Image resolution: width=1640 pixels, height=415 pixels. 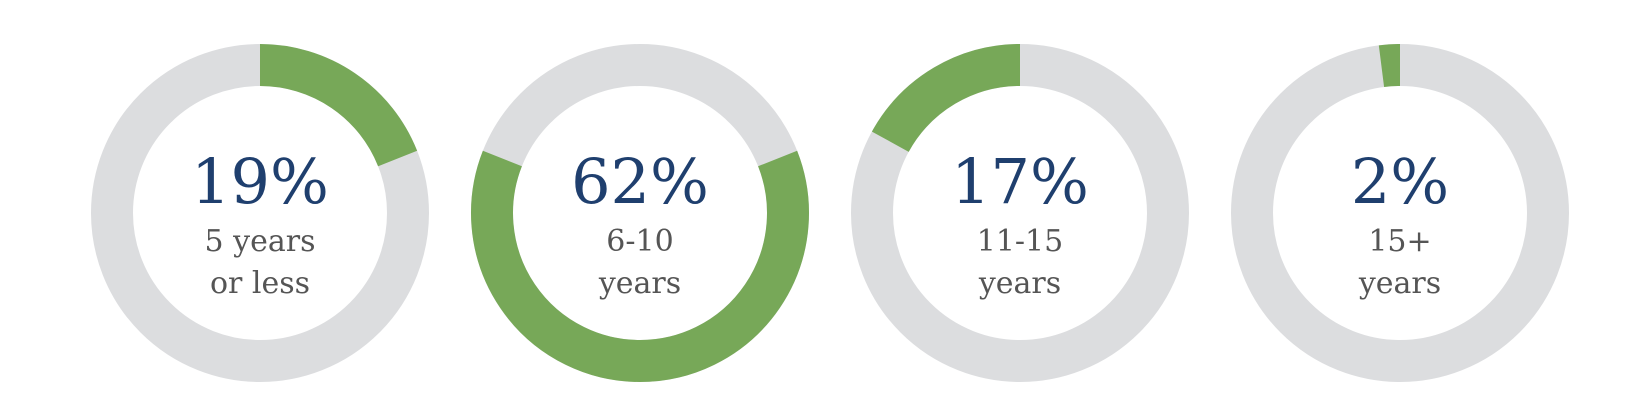 What do you see at coordinates (1400, 181) in the screenshot?
I see `percentage-label: 2%` at bounding box center [1400, 181].